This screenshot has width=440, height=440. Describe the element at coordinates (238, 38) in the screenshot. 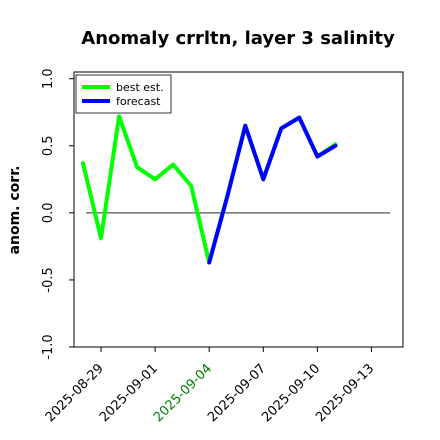

I see `chart-title: Anomaly crrltn, layer 3 salinity` at that location.